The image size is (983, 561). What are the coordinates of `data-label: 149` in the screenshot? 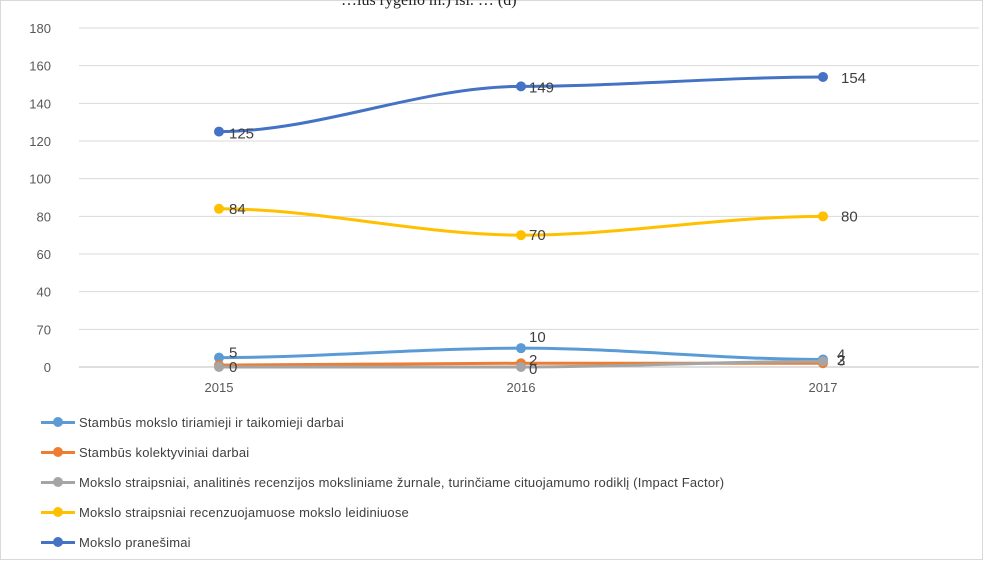 It's located at (541, 87).